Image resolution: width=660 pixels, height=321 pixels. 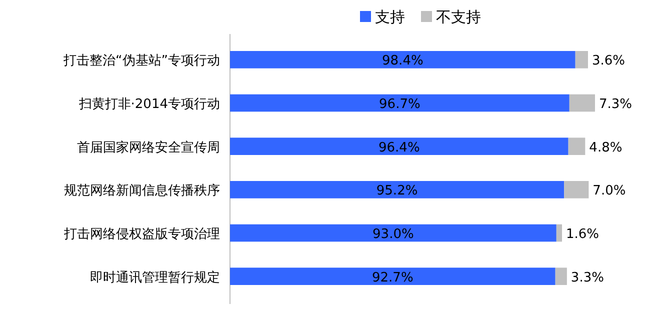 I want to click on data-label: 96.4%, so click(x=399, y=148).